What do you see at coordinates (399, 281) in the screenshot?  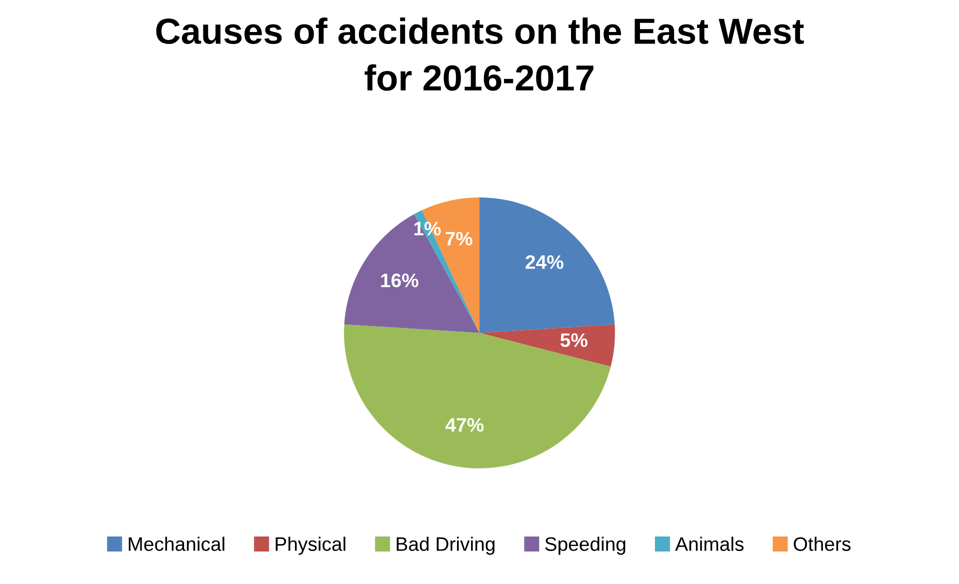 I see `data-label: 16%` at bounding box center [399, 281].